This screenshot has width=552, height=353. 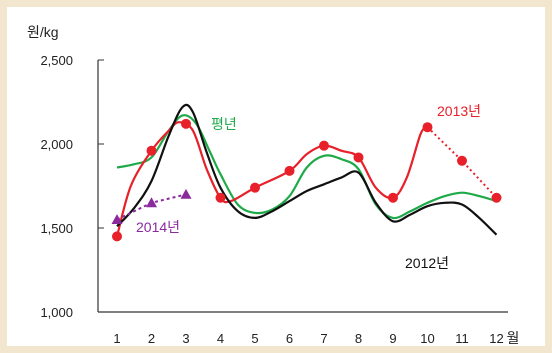 I want to click on x-tick-label: 5, so click(x=254, y=338).